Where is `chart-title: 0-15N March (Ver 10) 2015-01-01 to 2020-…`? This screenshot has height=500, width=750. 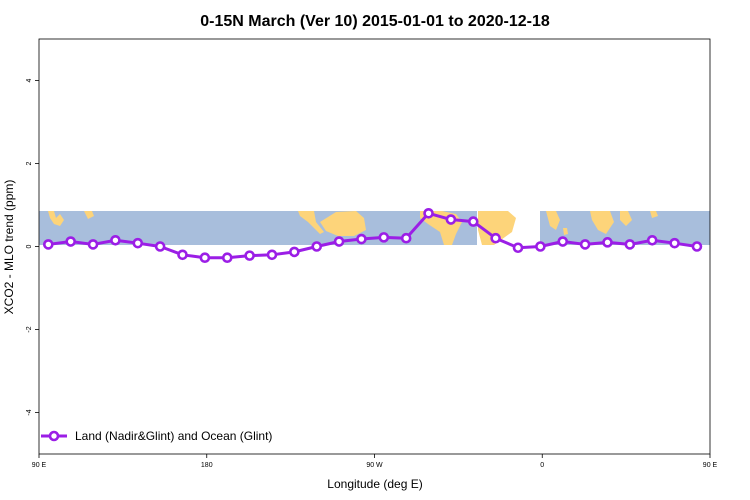
chart-title: 0-15N March (Ver 10) 2015-01-01 to 2020-… is located at coordinates (375, 21).